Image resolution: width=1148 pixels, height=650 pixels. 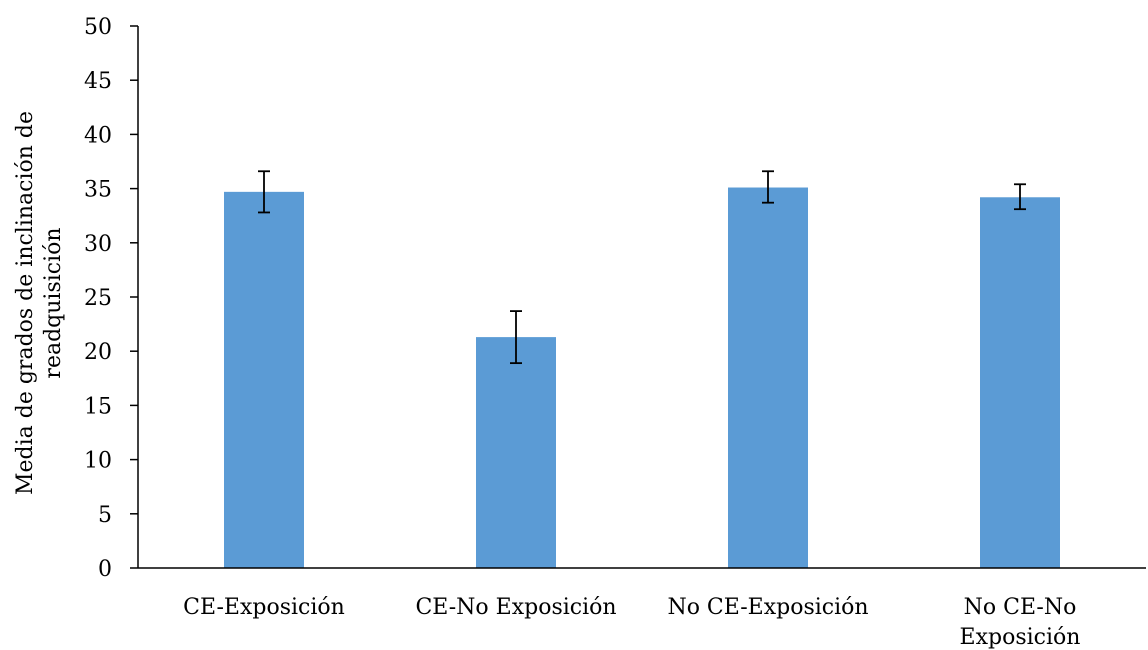 I want to click on y-axis-title-line: readquisición, so click(x=53, y=302).